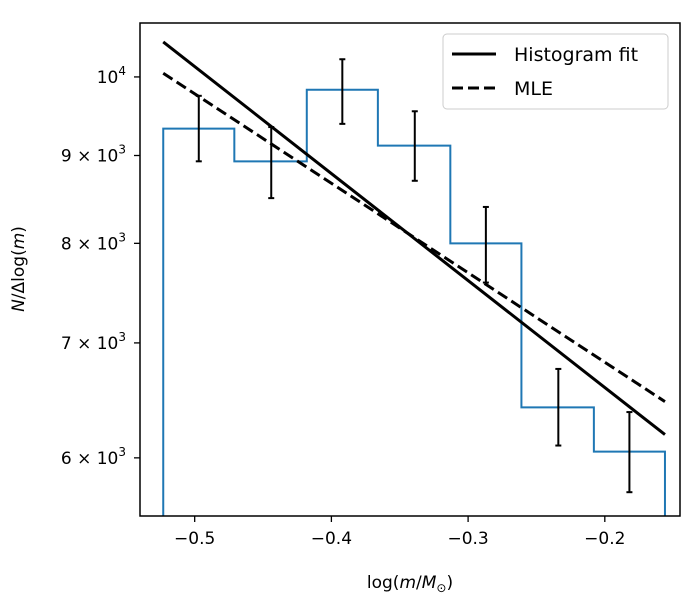 The width and height of the screenshot is (700, 600). Describe the element at coordinates (399, 532) in the screenshot. I see `x-axis: −0.5 −0.4 −0.3 −0.2` at that location.